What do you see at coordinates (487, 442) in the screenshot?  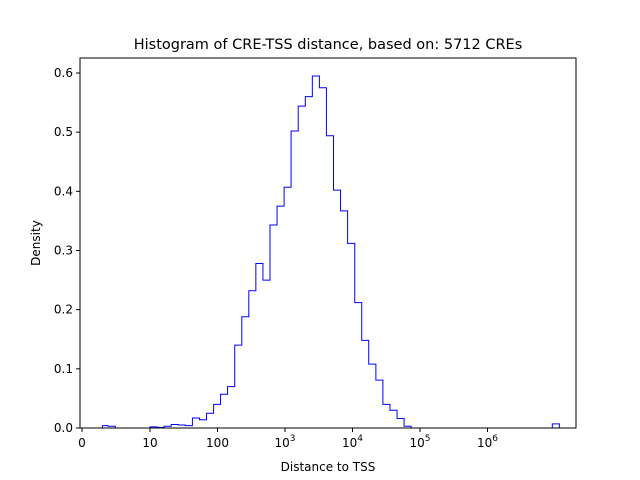 I see `x-tick-label: 10⁶` at bounding box center [487, 442].